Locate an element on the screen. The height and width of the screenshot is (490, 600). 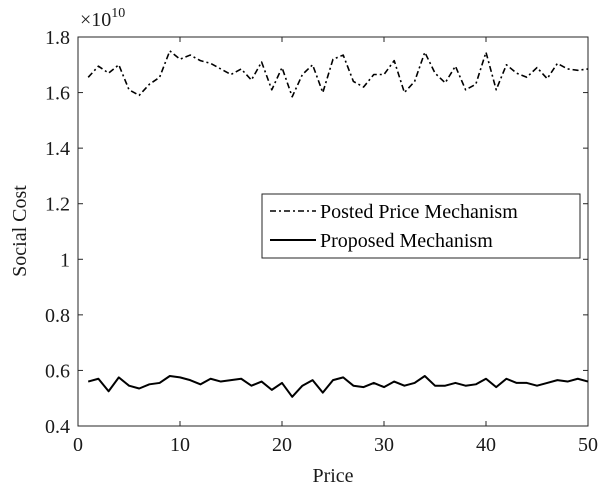
legend-box is located at coordinates (421, 226).